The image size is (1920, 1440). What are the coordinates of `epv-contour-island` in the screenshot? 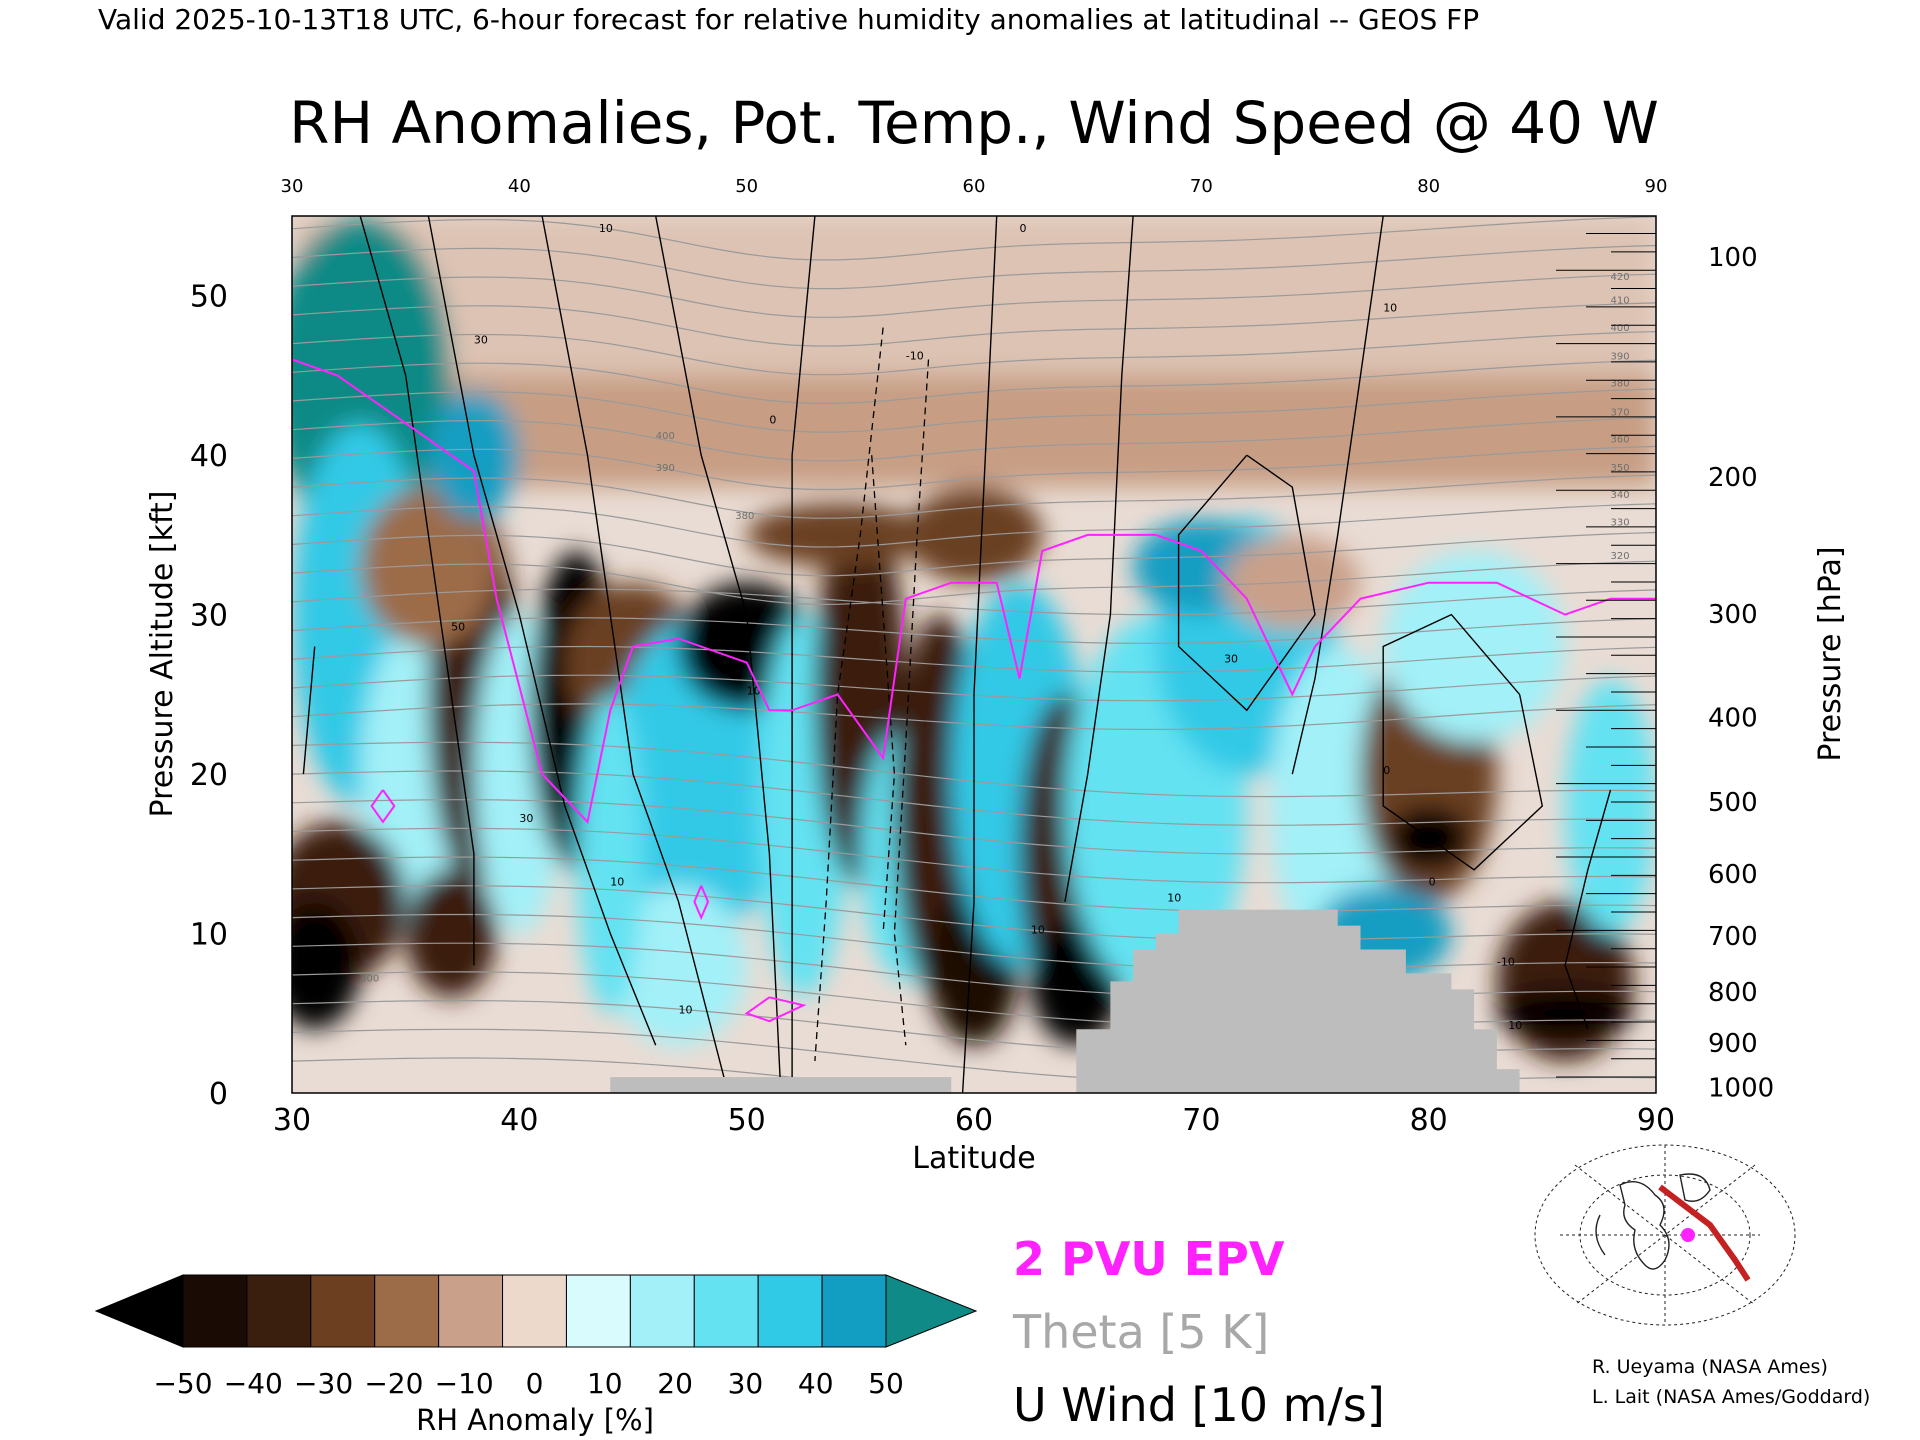 It's located at (701, 903).